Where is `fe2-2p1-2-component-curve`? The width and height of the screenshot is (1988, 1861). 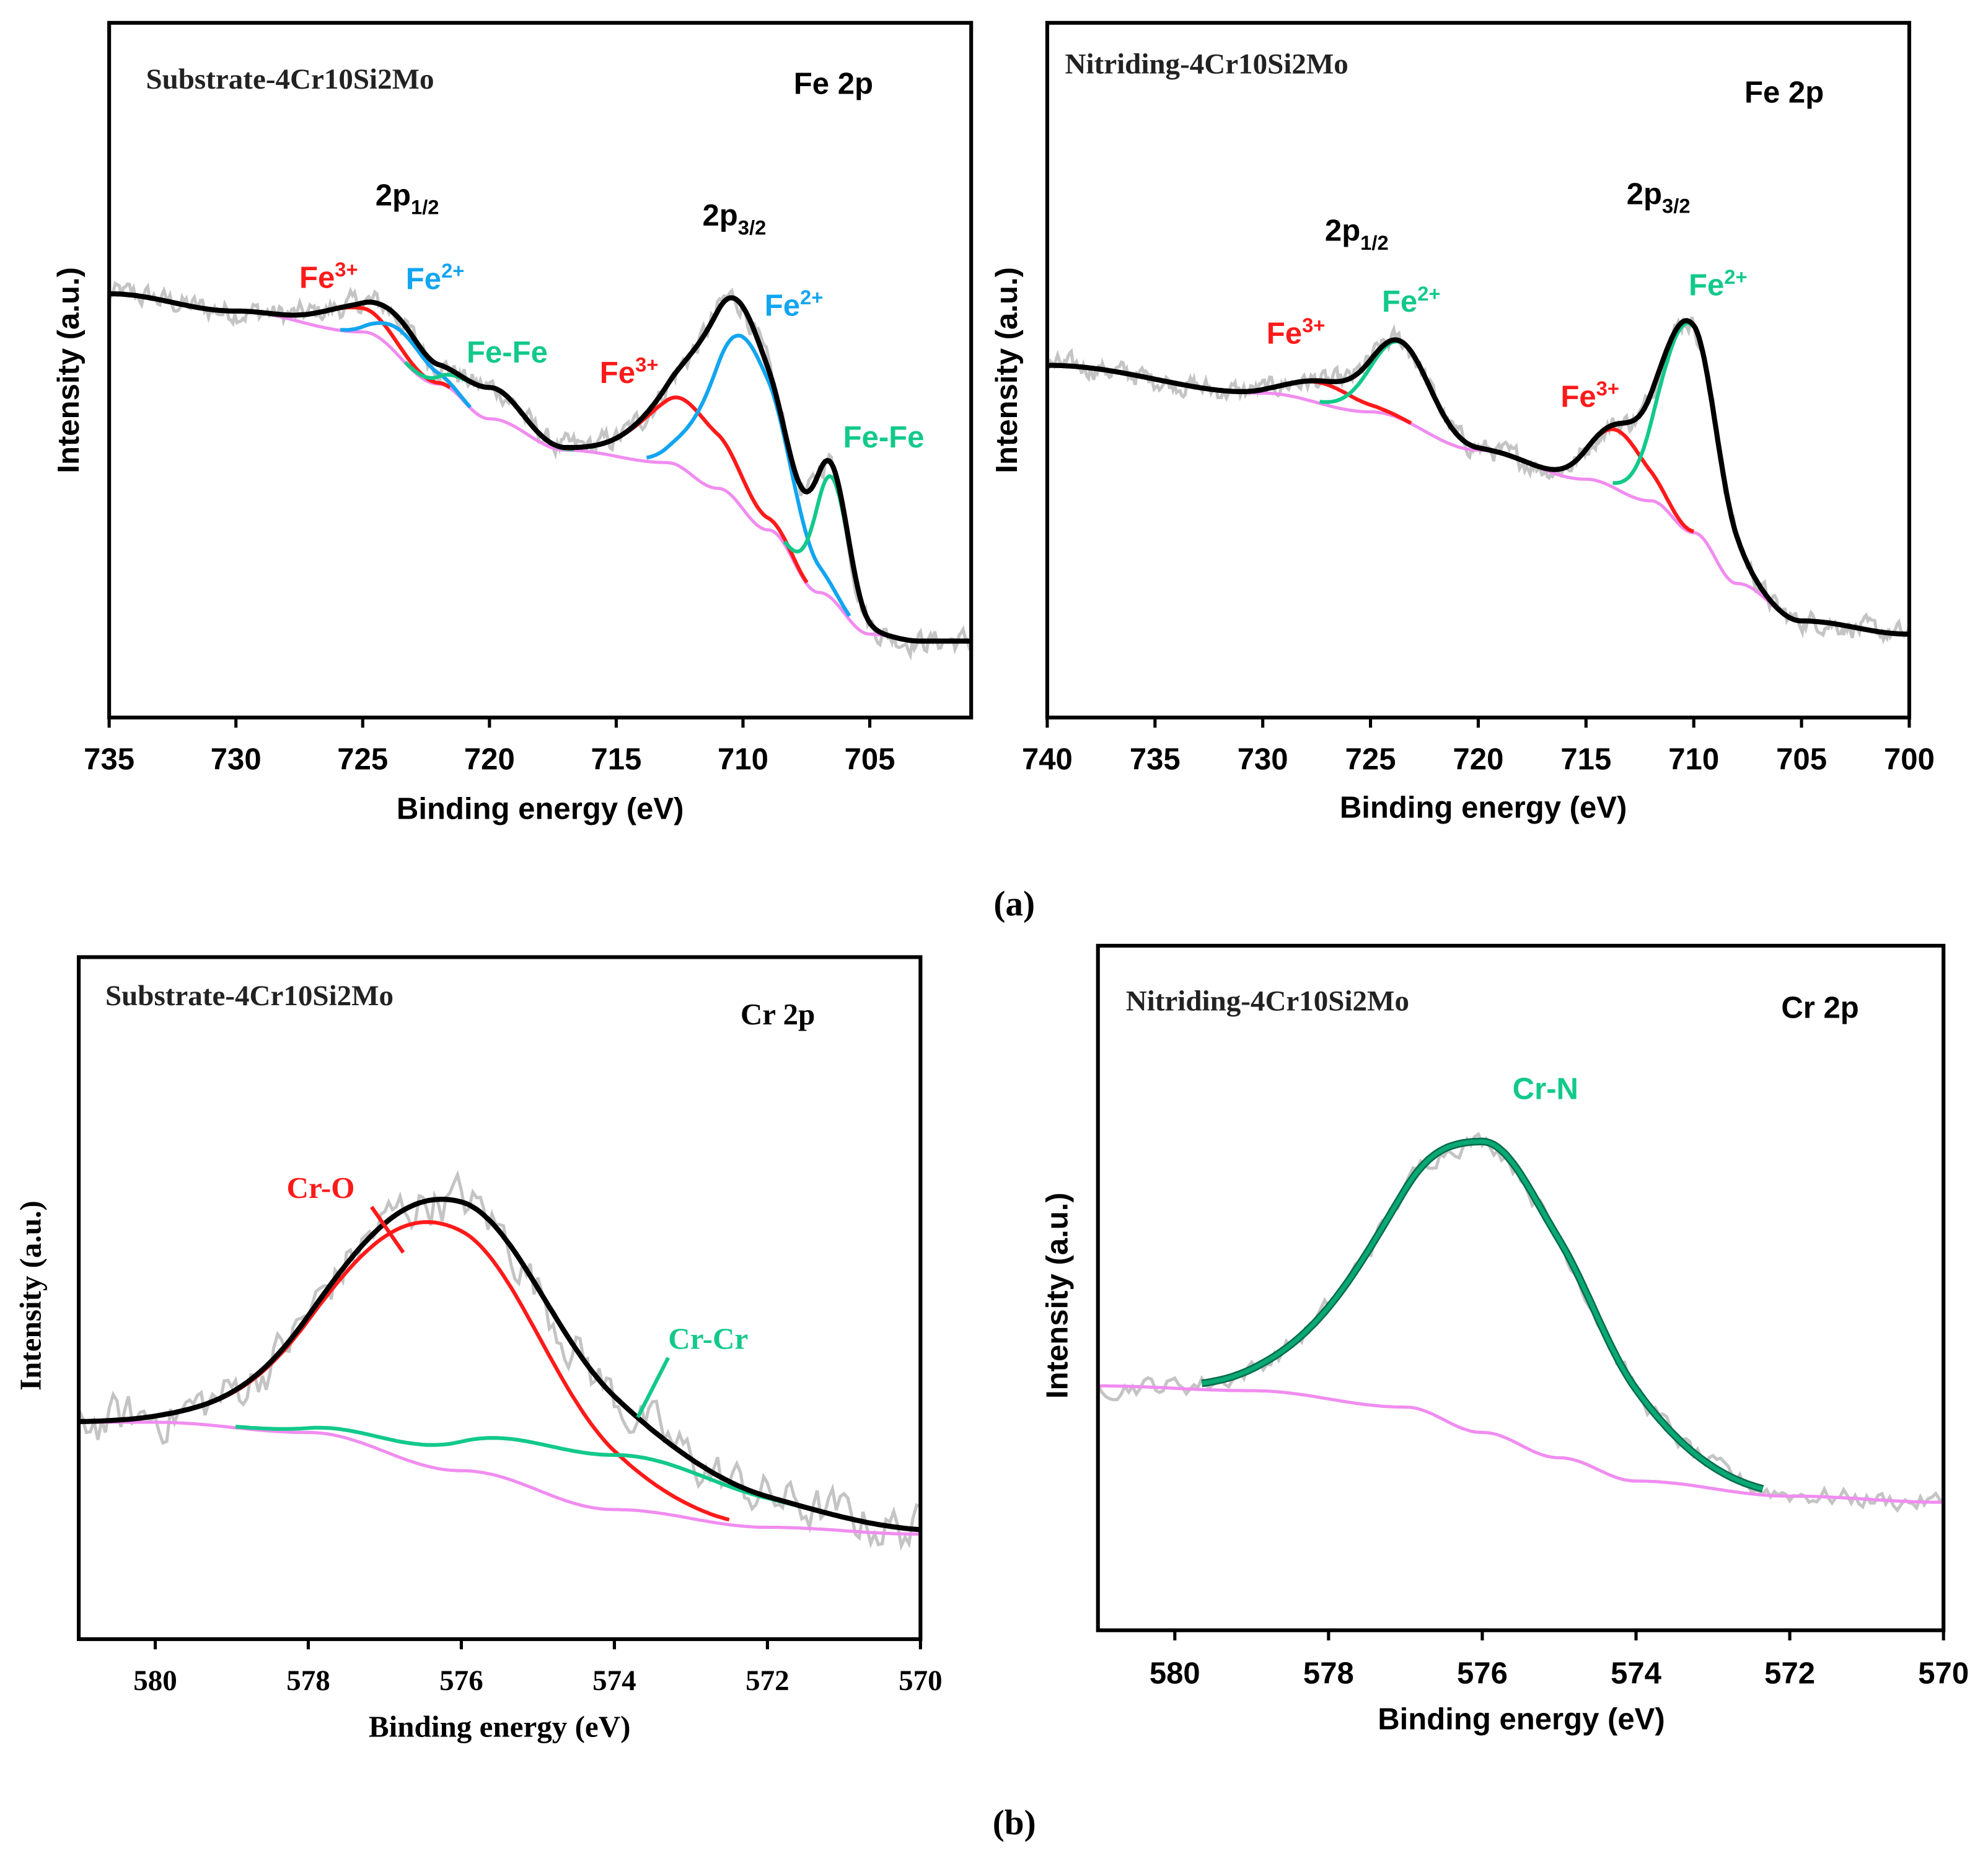 fe2-2p1-2-component-curve is located at coordinates (406, 365).